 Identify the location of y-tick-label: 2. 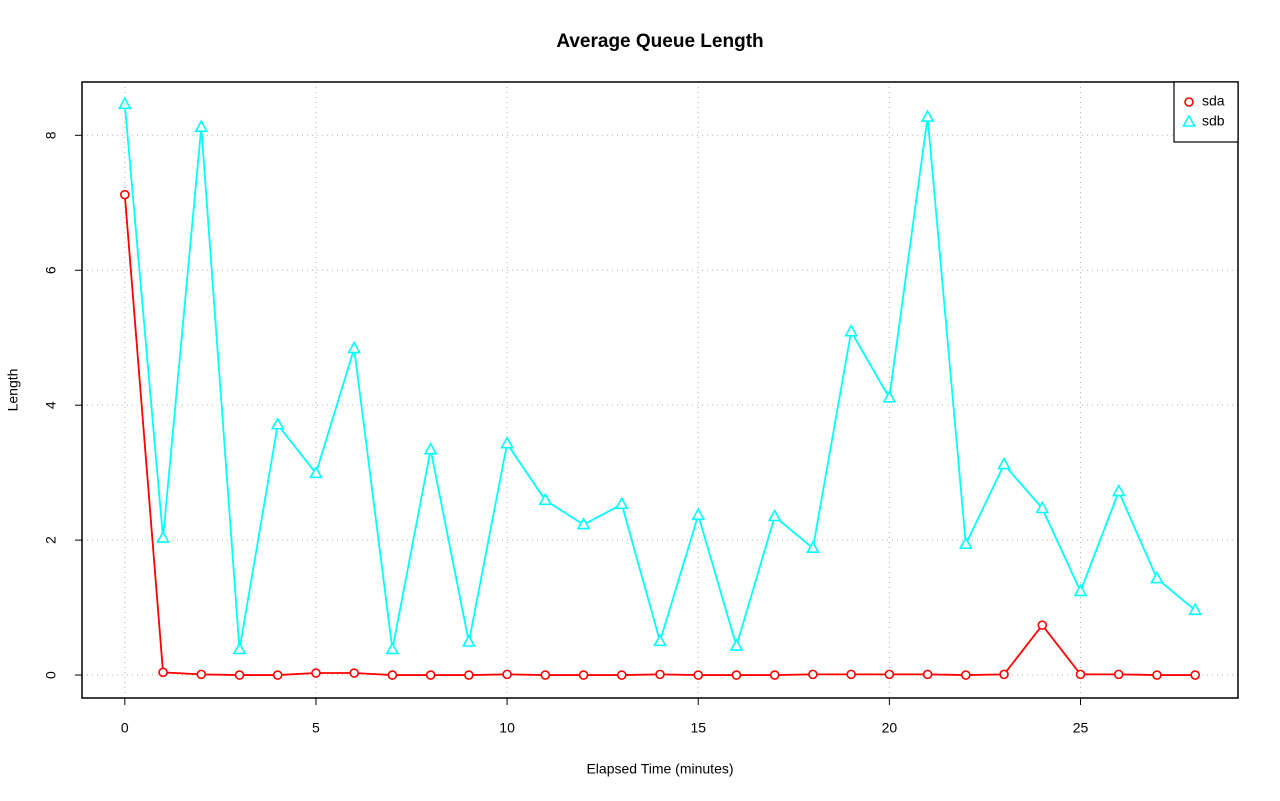
(51, 540).